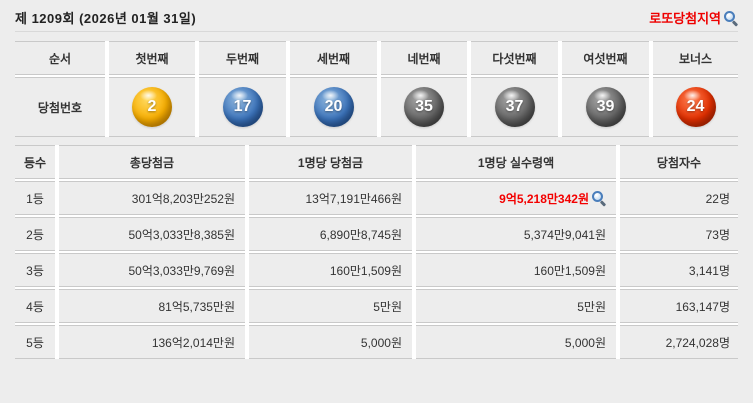 This screenshot has height=403, width=753. I want to click on numbers-header-second: 두번째, so click(242, 58).